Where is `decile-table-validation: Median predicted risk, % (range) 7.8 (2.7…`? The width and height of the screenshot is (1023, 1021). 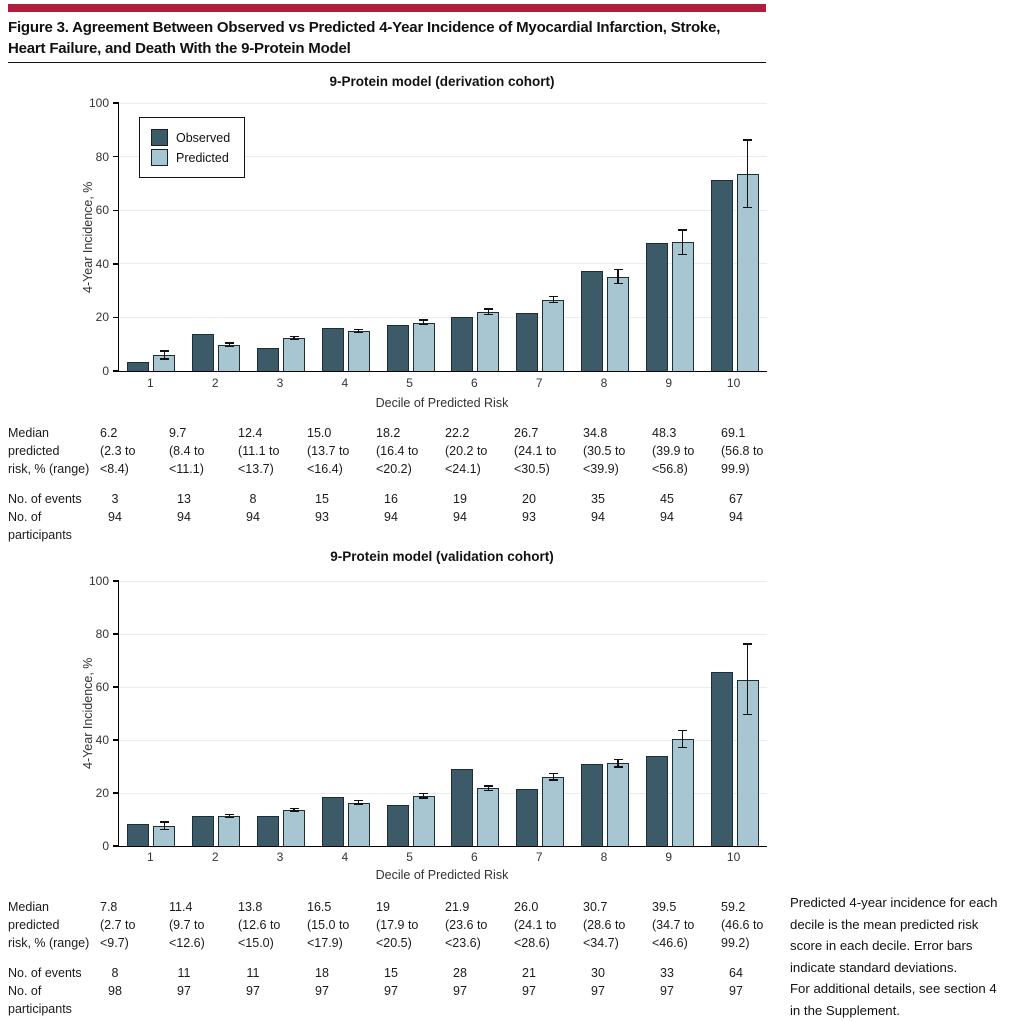 decile-table-validation: Median predicted risk, % (range) 7.8 (2.7… is located at coordinates (403, 957).